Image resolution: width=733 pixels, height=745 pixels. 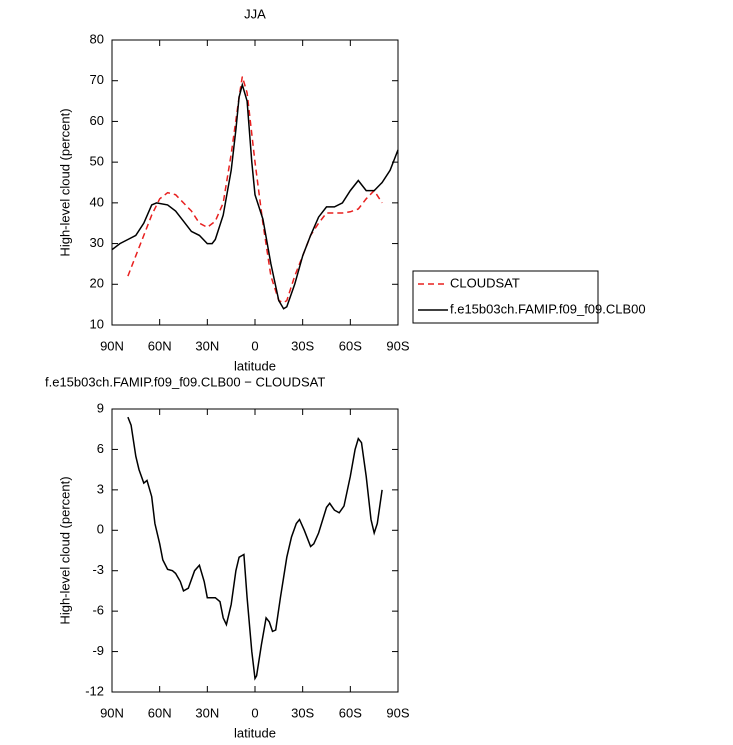 I want to click on y-tick-label: 40, so click(x=97, y=201).